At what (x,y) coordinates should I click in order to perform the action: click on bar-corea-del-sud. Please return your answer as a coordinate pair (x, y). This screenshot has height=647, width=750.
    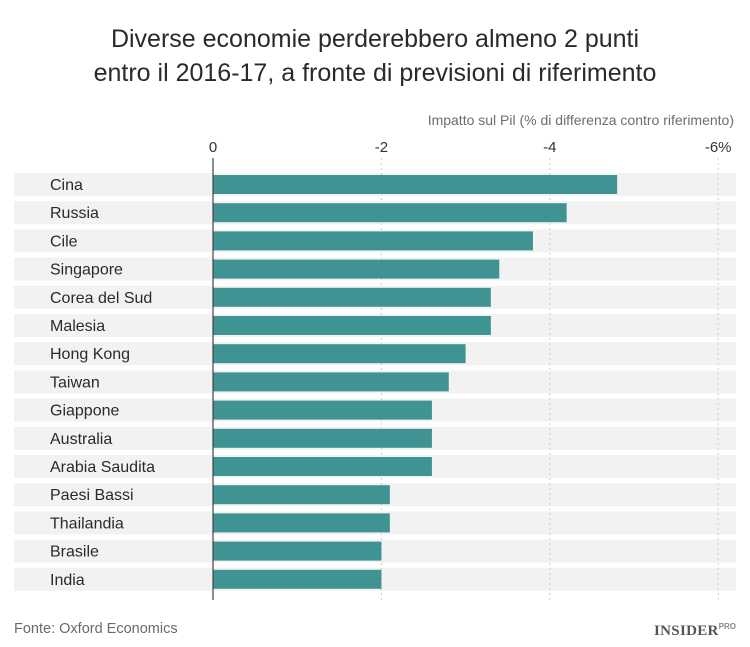
    Looking at the image, I should click on (352, 297).